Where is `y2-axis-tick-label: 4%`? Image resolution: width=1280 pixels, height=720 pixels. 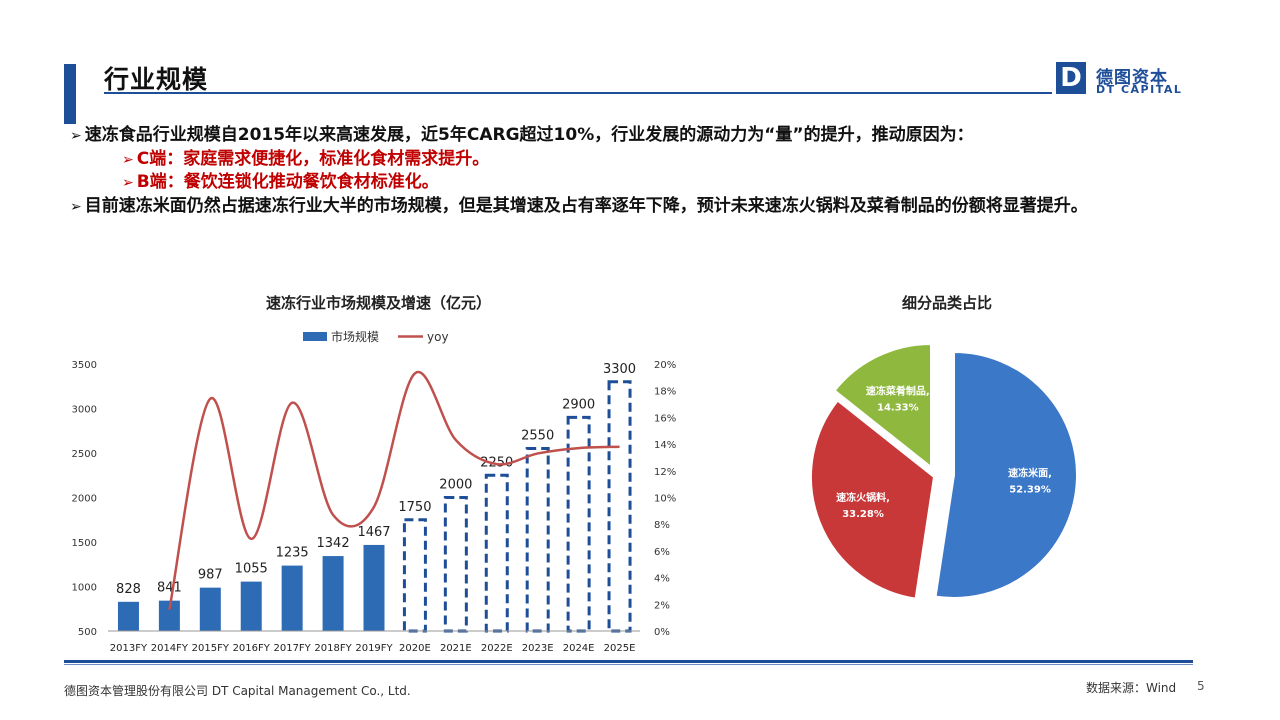
y2-axis-tick-label: 4% is located at coordinates (662, 579).